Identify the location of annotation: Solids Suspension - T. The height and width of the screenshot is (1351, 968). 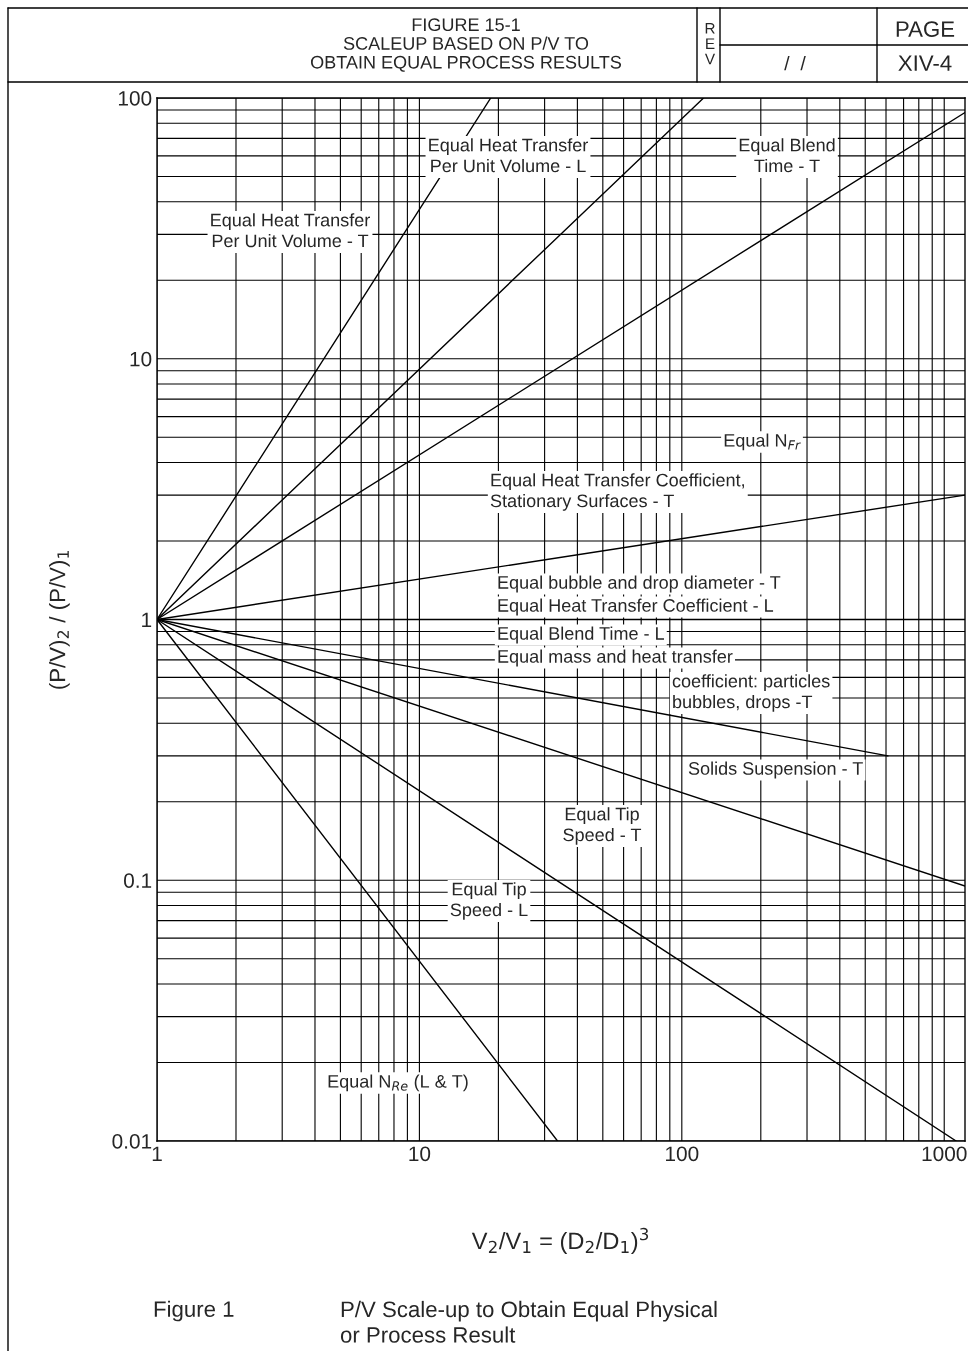
(775, 770).